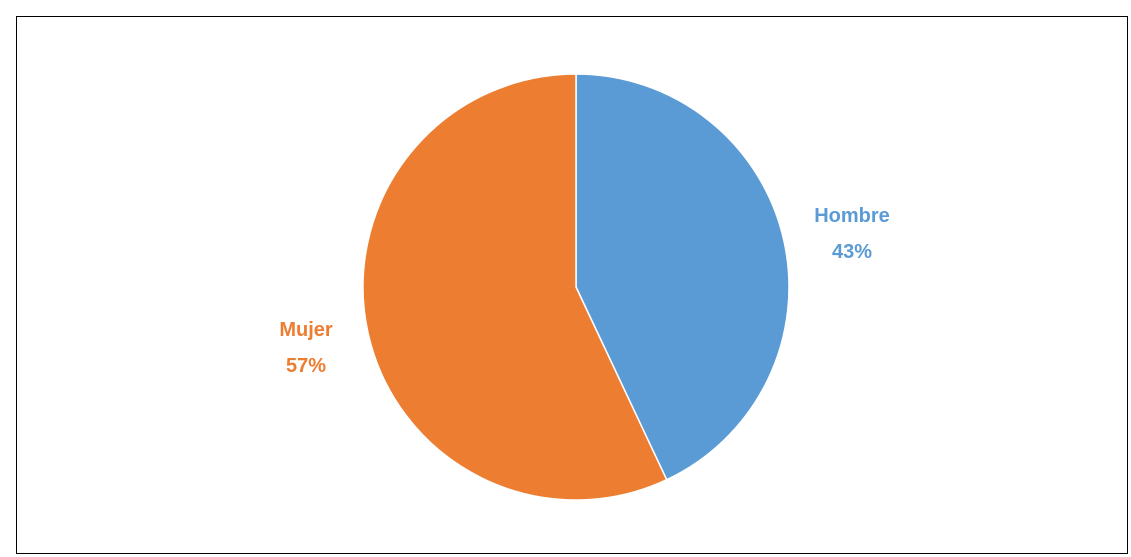  What do you see at coordinates (852, 216) in the screenshot?
I see `slice-label-hombre: Hombre` at bounding box center [852, 216].